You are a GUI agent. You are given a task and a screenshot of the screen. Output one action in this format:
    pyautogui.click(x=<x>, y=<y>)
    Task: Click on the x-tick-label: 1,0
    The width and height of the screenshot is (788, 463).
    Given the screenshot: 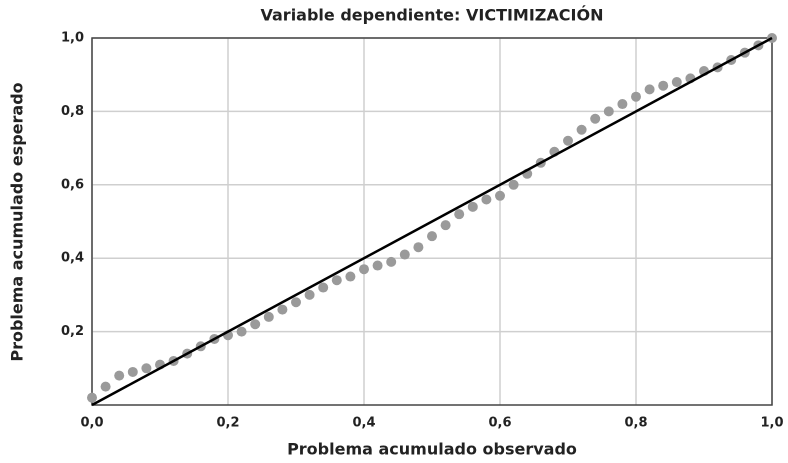 What is the action you would take?
    pyautogui.click(x=771, y=423)
    